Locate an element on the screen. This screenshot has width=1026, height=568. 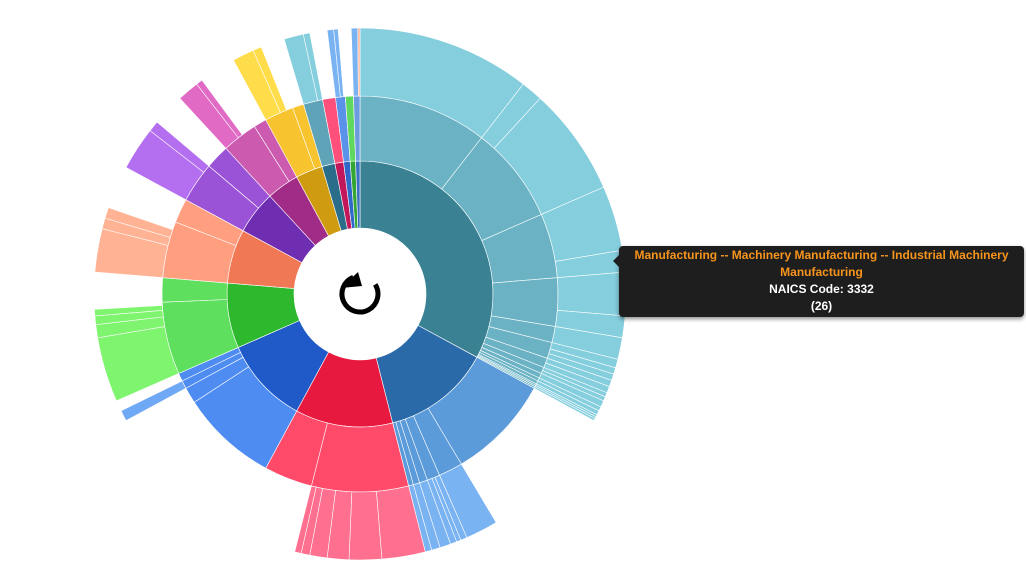
sunburst-segment-middle is located at coordinates (360, 457).